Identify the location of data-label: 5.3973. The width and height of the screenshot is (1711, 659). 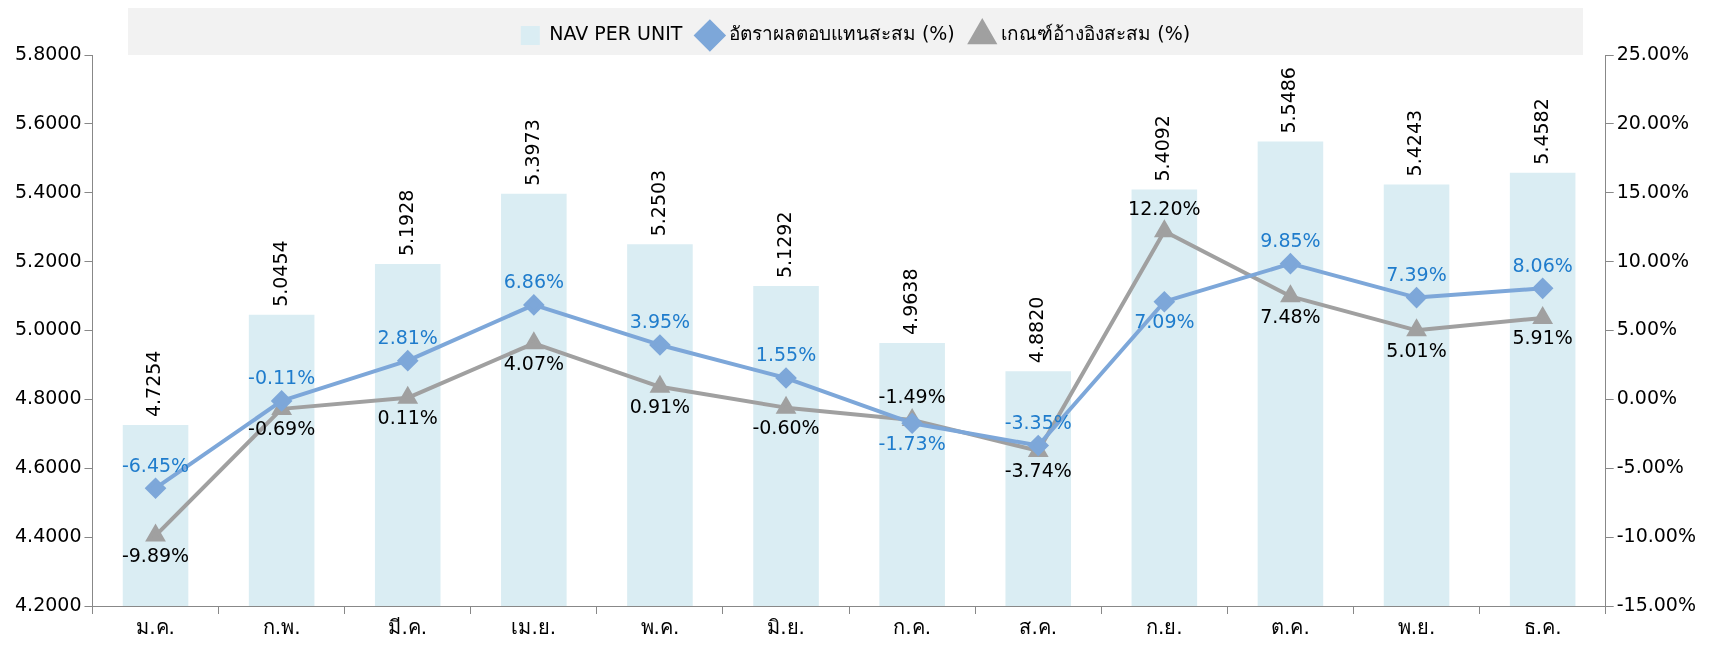
(531, 152).